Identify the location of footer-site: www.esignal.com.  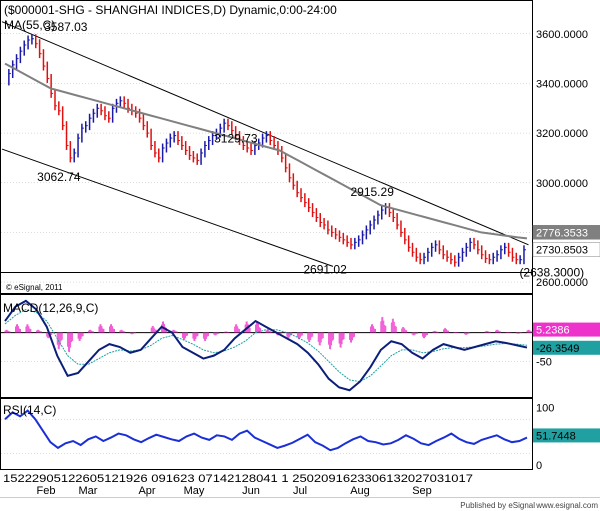
(566, 505).